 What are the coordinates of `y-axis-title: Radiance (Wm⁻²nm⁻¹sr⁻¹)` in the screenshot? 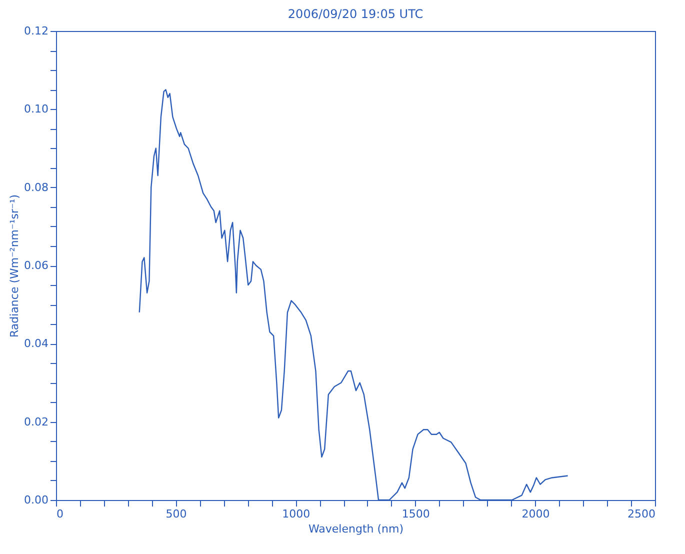 It's located at (15, 266).